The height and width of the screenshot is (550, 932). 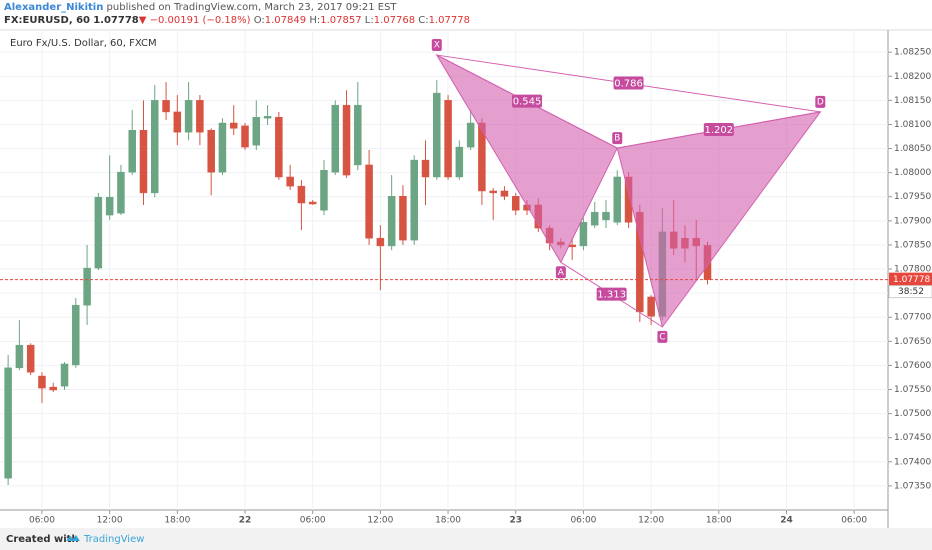 I want to click on ratio-label: 0.786, so click(x=628, y=83).